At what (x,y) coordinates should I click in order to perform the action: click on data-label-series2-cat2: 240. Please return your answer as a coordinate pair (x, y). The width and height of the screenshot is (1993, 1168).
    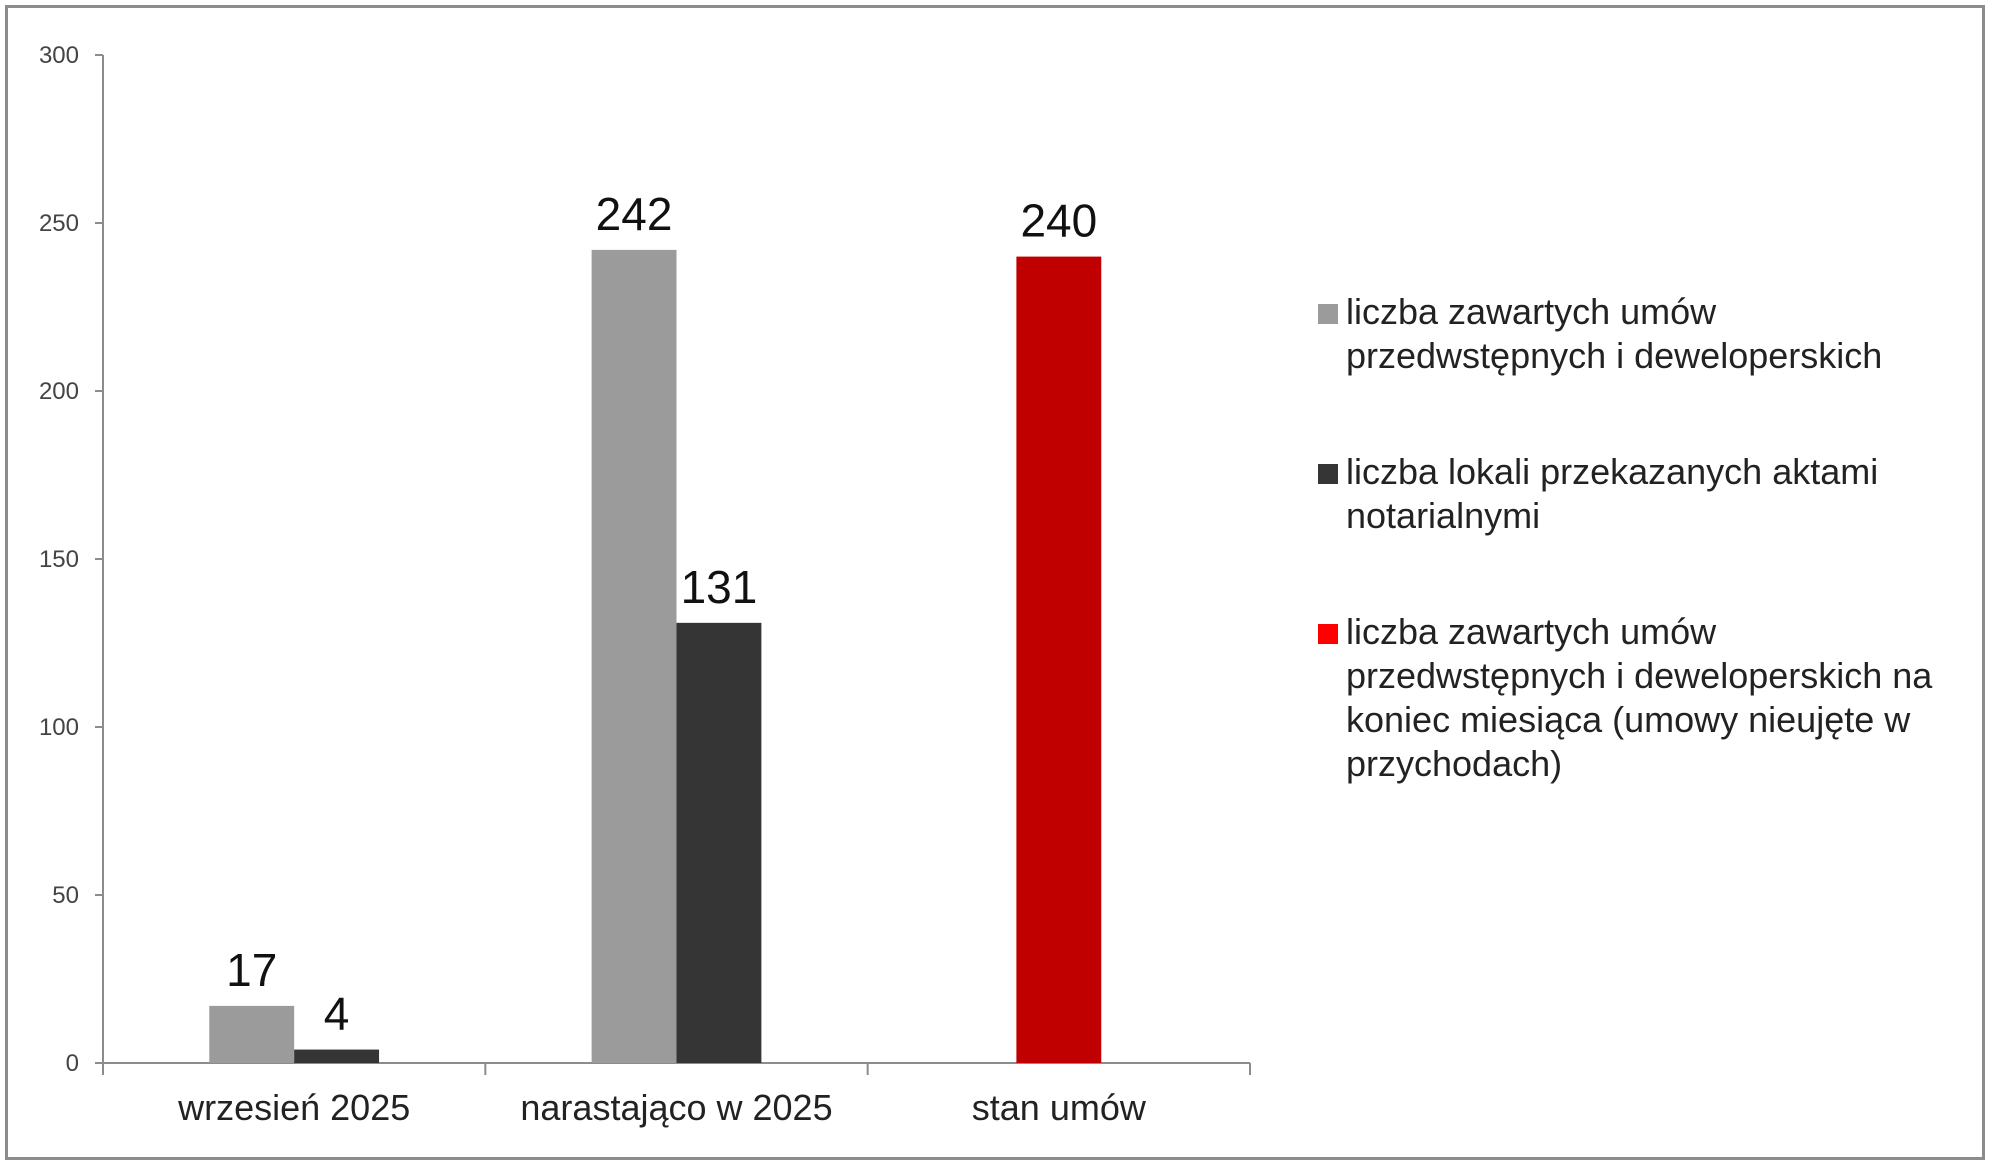
    Looking at the image, I should click on (1058, 221).